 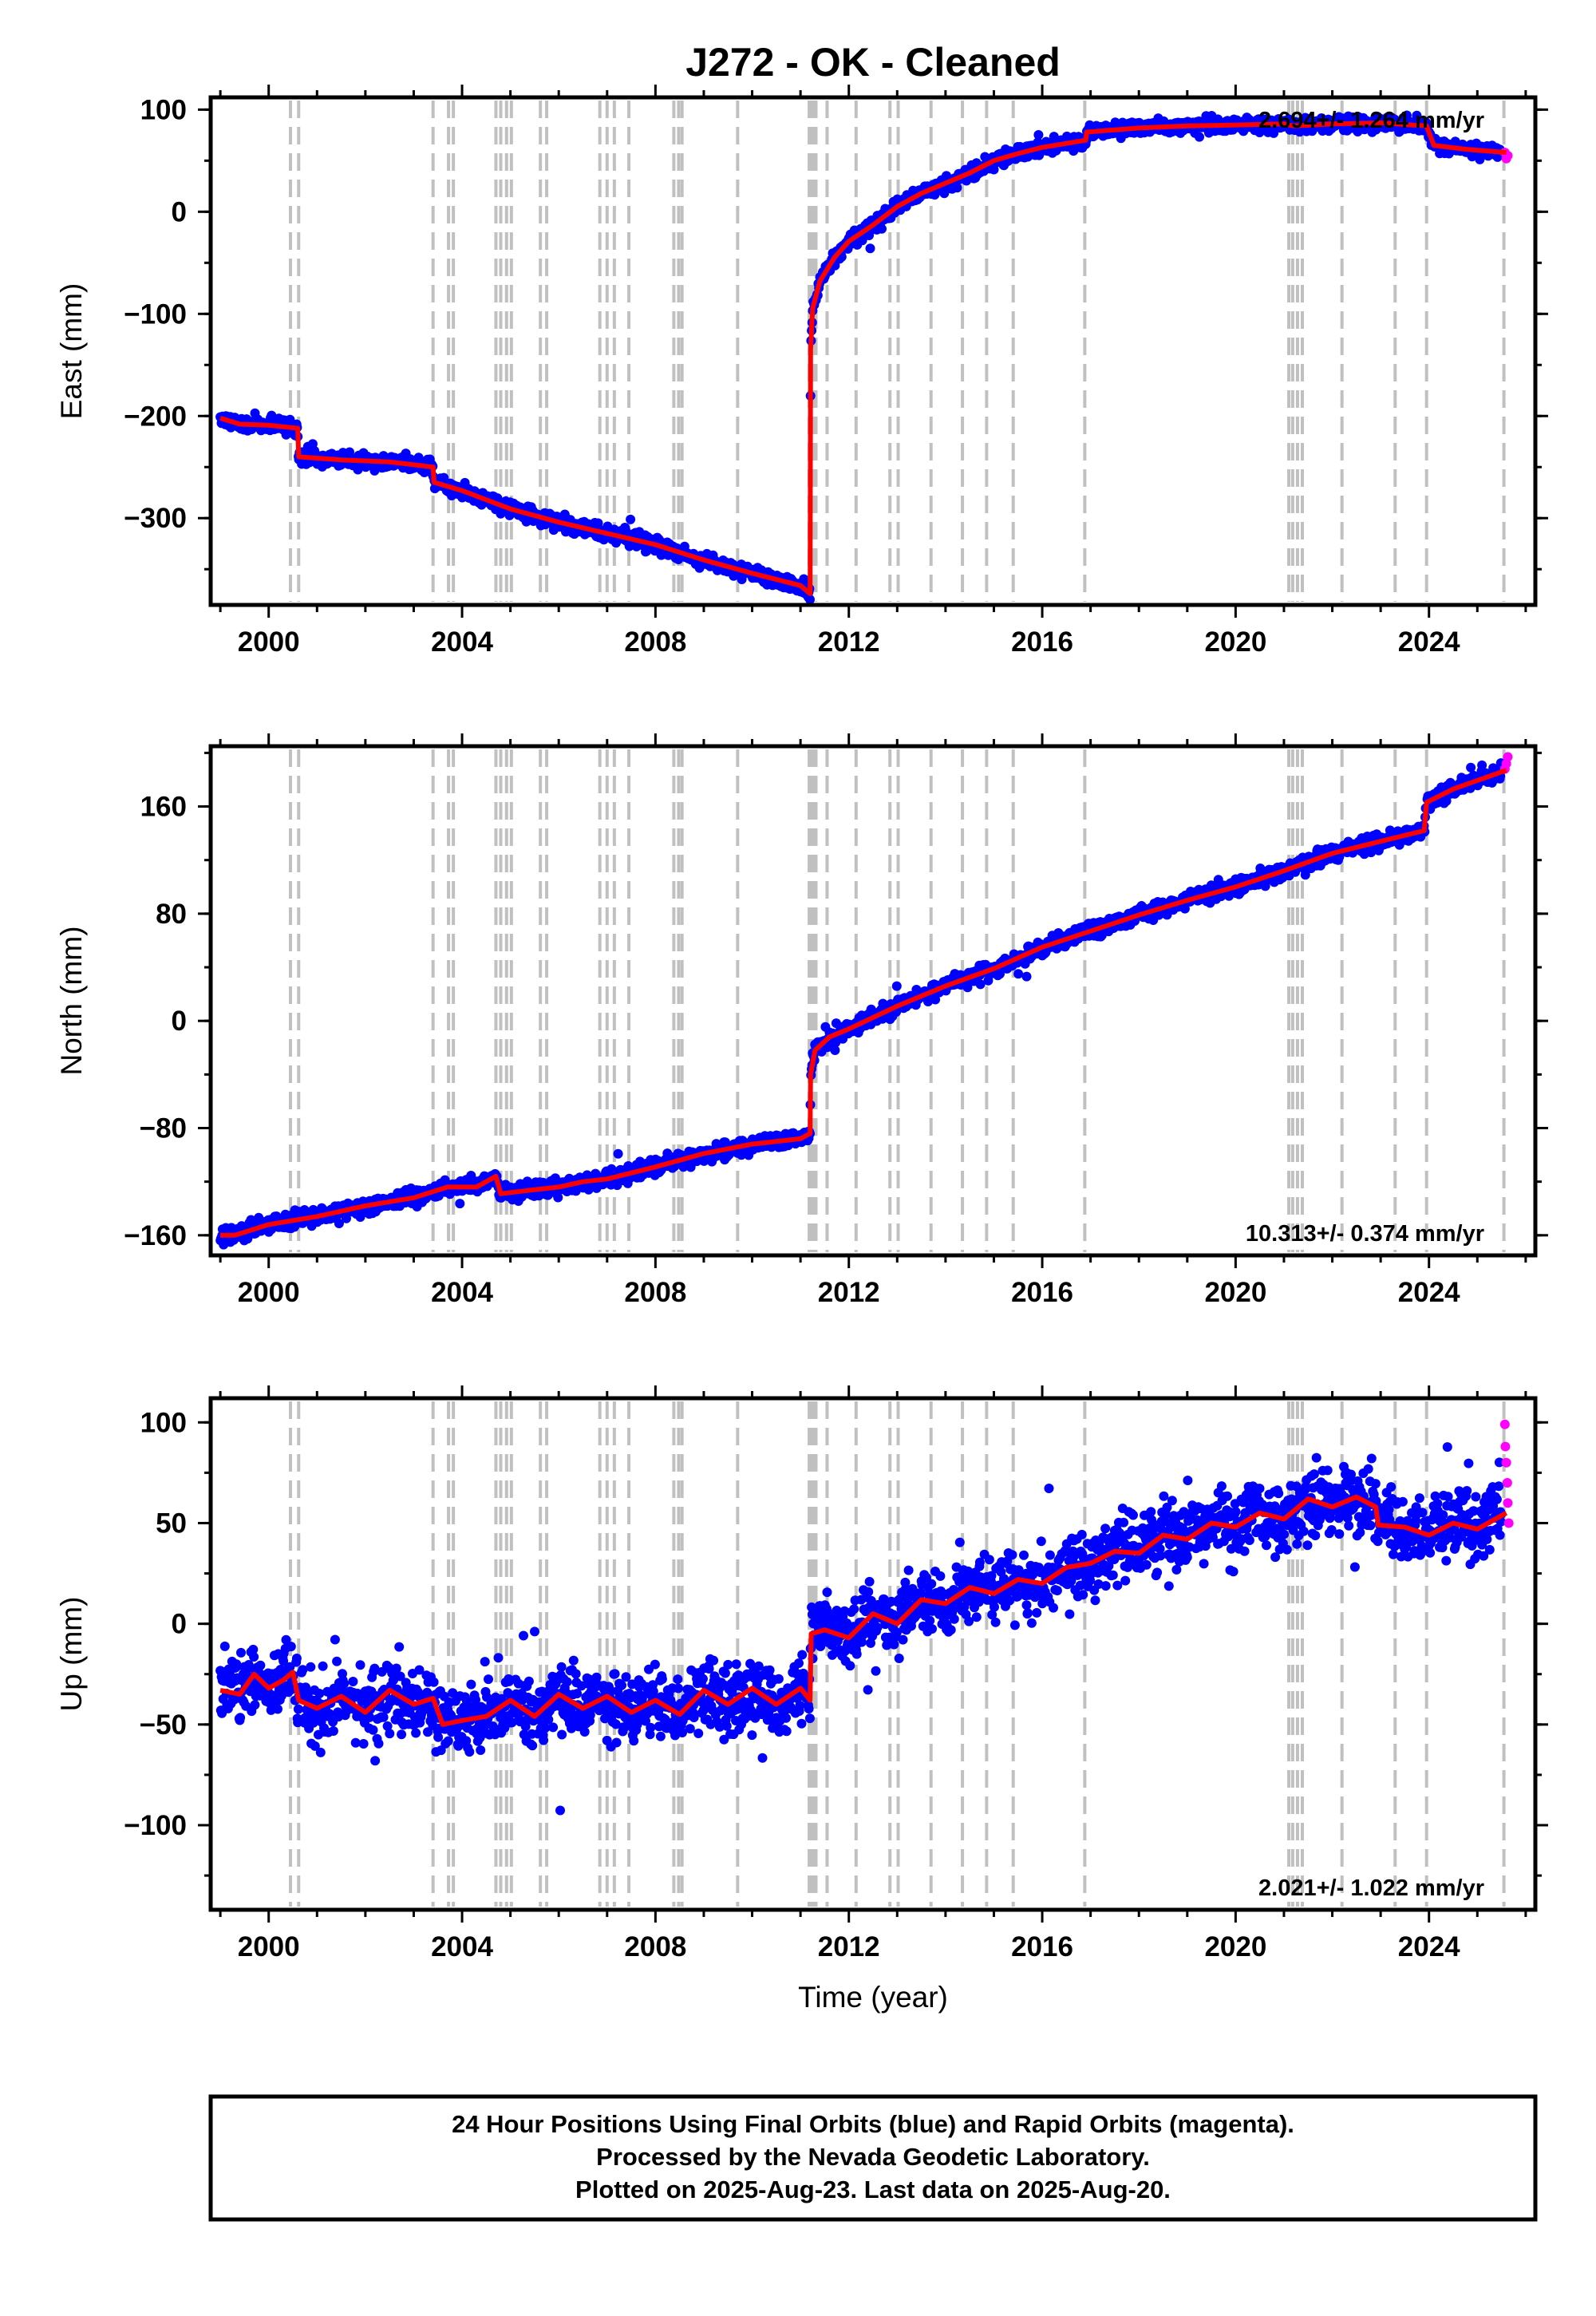 I want to click on y-axis-label: East (mm), so click(x=71, y=351).